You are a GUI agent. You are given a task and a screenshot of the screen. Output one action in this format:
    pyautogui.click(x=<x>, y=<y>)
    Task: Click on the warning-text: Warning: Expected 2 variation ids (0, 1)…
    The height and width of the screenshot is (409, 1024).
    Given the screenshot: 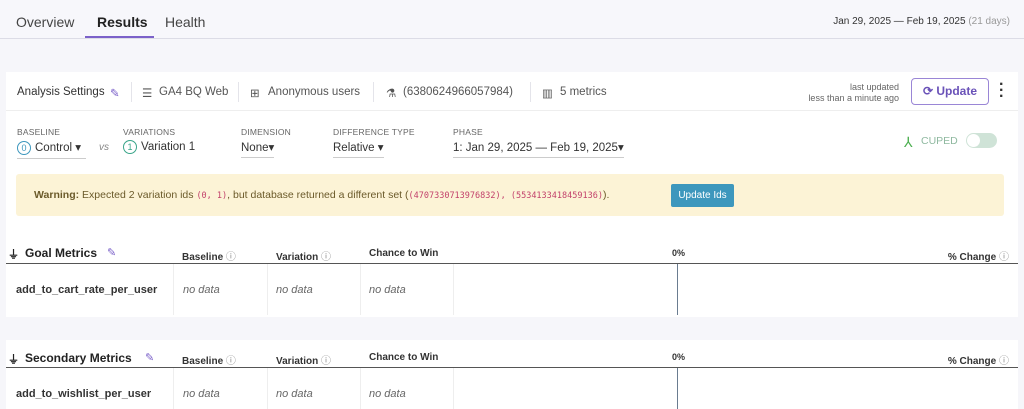 What is the action you would take?
    pyautogui.click(x=321, y=195)
    